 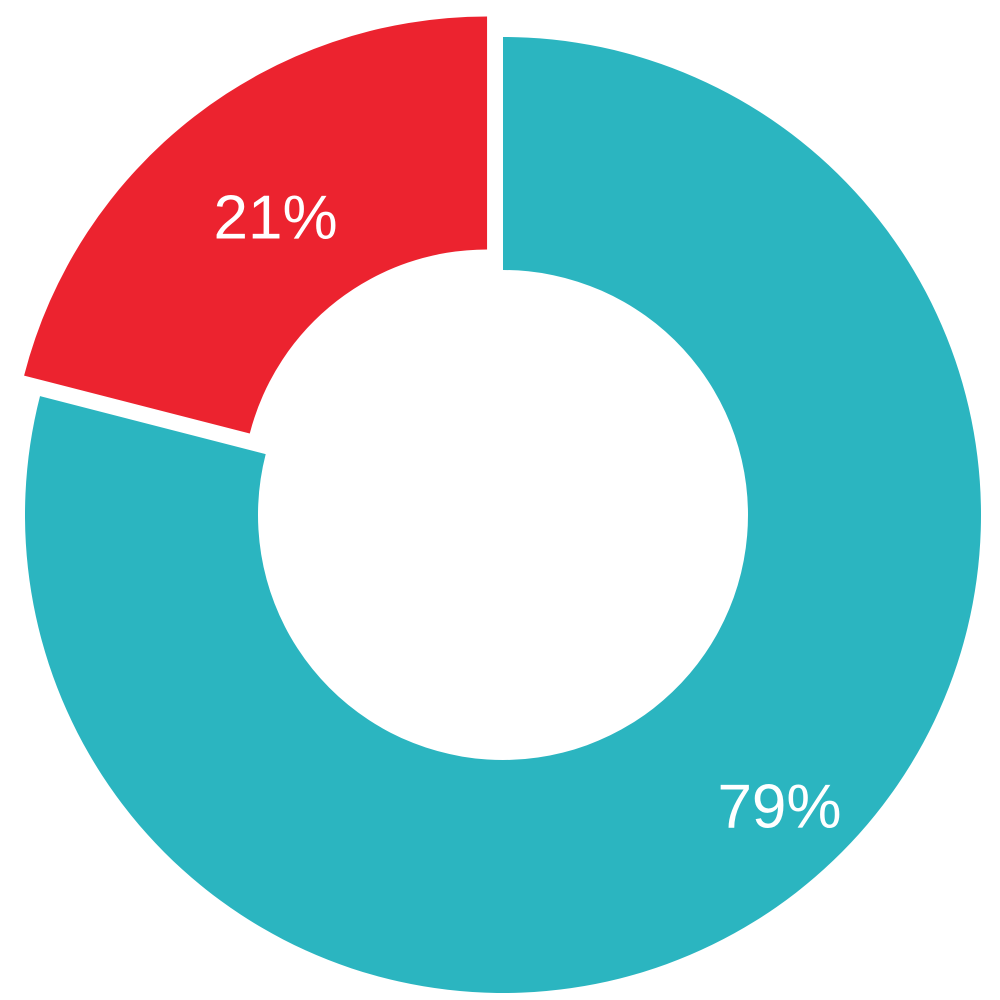 What do you see at coordinates (779, 806) in the screenshot?
I see `slice-label-teal: 79%` at bounding box center [779, 806].